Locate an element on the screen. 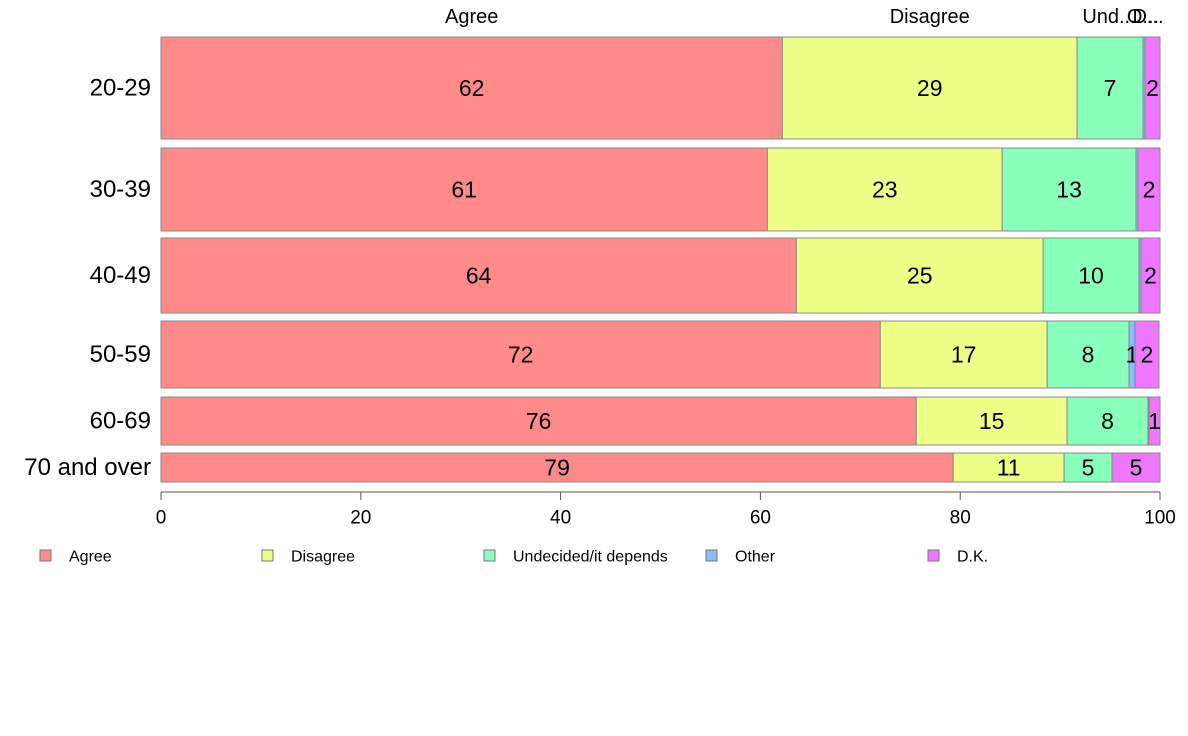 This screenshot has width=1188, height=736. data-label: 11 is located at coordinates (1009, 468).